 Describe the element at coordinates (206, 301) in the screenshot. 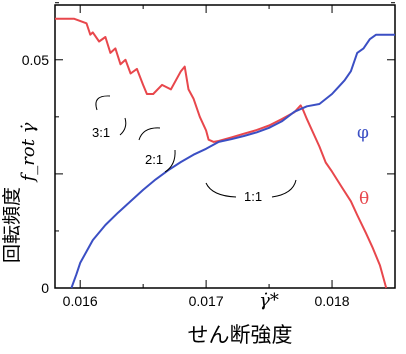

I see `x-tick-label: 0.017` at that location.